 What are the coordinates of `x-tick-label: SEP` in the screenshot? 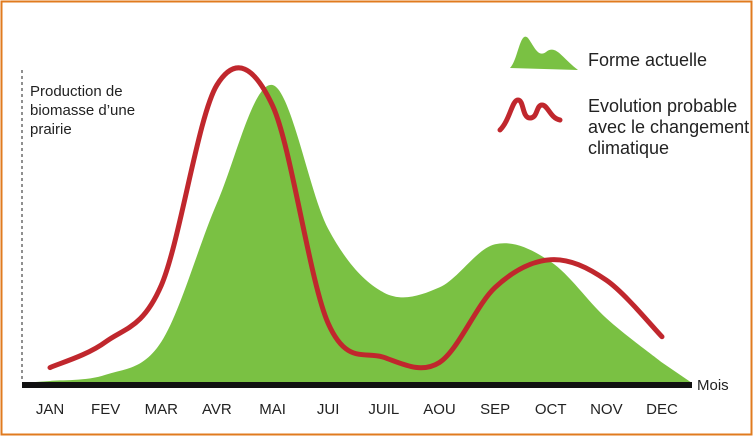 It's located at (495, 409).